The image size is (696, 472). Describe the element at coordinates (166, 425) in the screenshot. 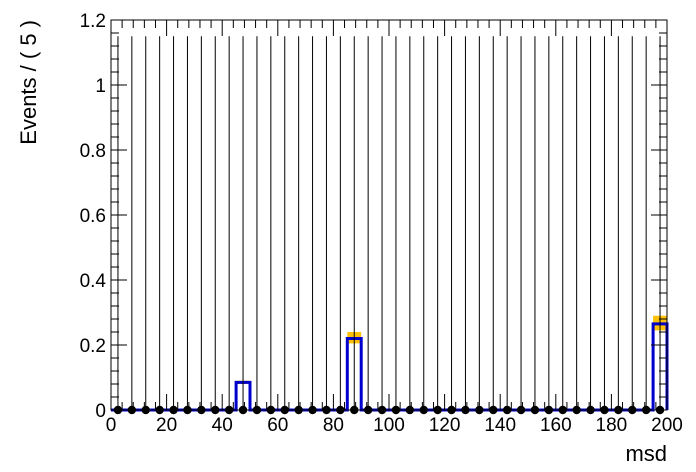

I see `x-tick-label: 20` at that location.